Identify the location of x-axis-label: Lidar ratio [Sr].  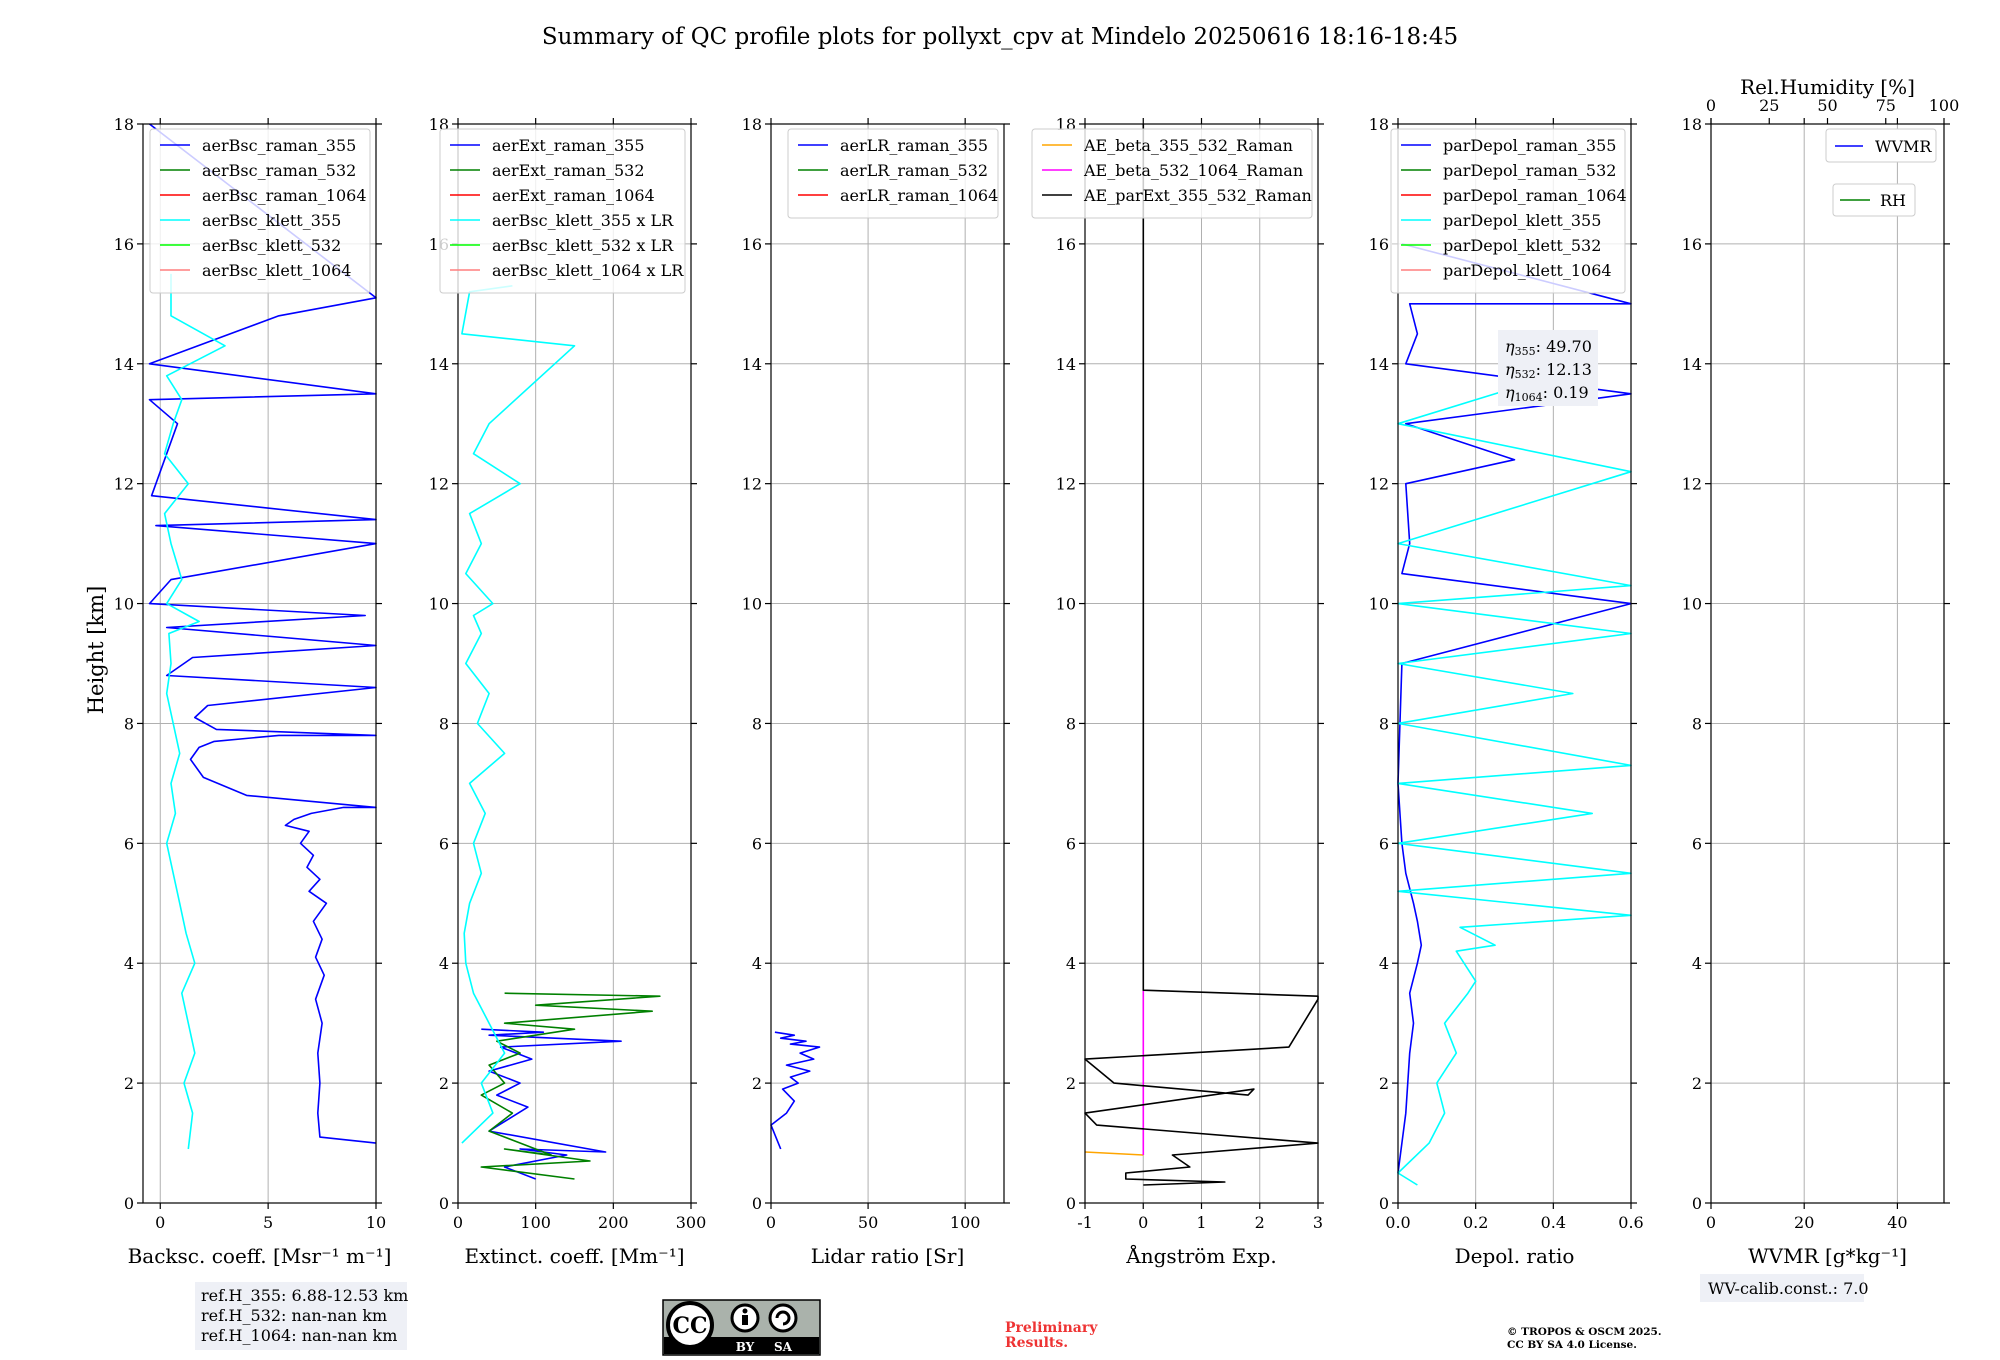
(888, 1256).